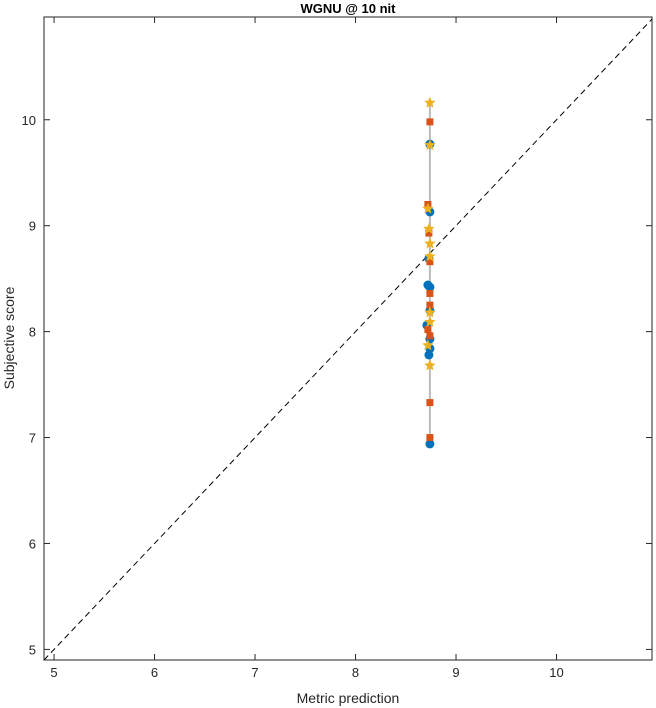  What do you see at coordinates (29, 120) in the screenshot?
I see `y-tick-label: 10` at bounding box center [29, 120].